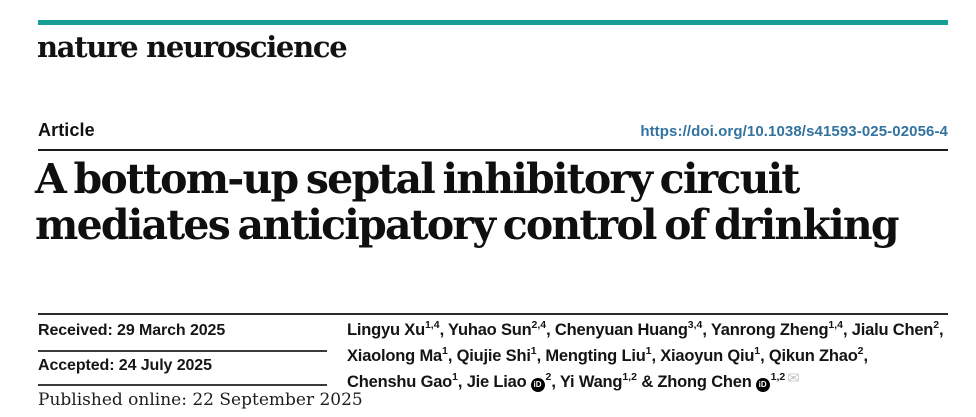 The width and height of the screenshot is (976, 417). I want to click on author-name: Zhong Chen, so click(704, 382).